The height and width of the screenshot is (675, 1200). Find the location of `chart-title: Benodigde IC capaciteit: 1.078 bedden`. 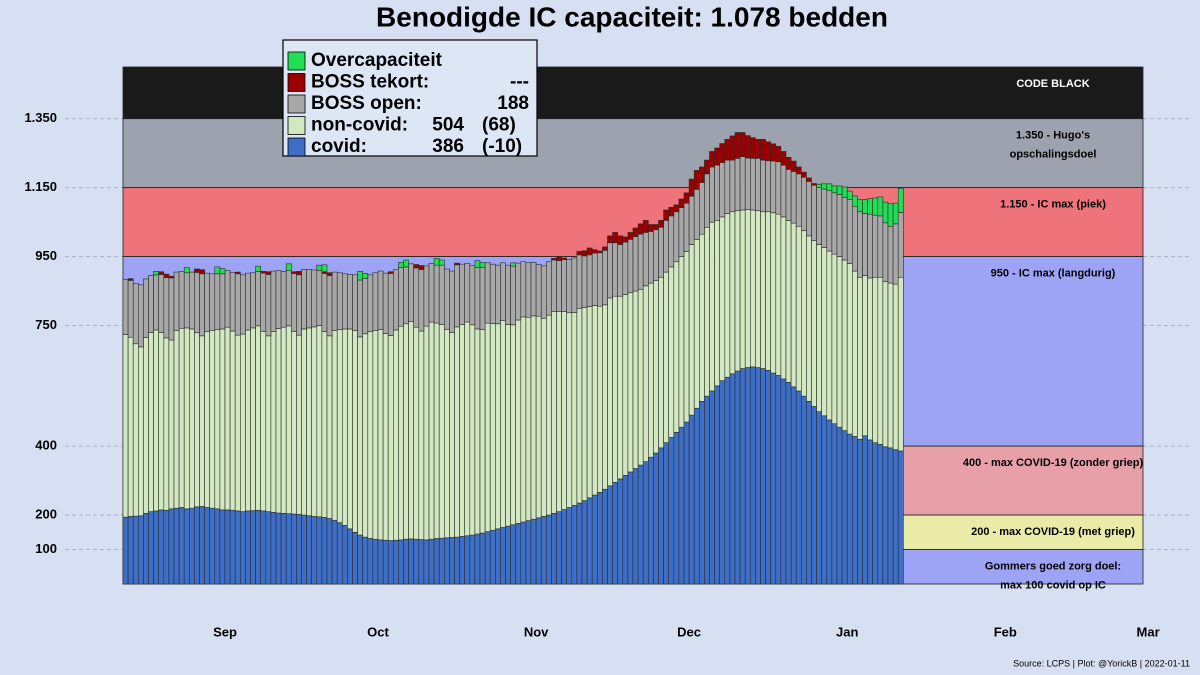

chart-title: Benodigde IC capaciteit: 1.078 bedden is located at coordinates (632, 16).